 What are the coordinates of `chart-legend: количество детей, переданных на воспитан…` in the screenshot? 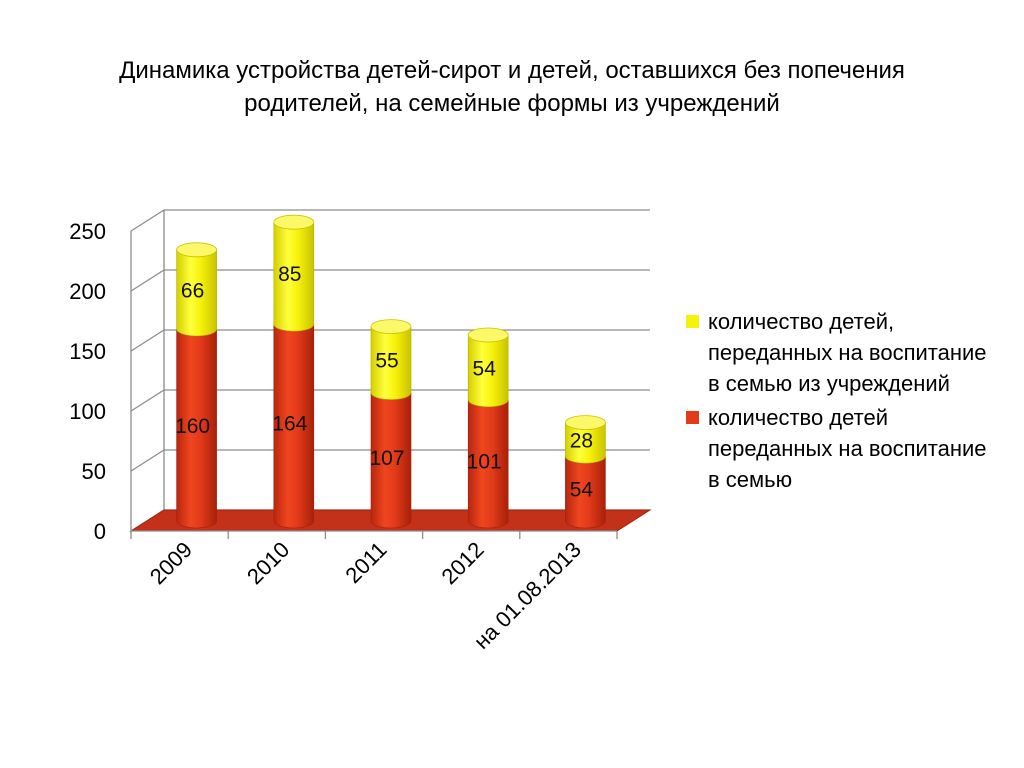 It's located at (846, 402).